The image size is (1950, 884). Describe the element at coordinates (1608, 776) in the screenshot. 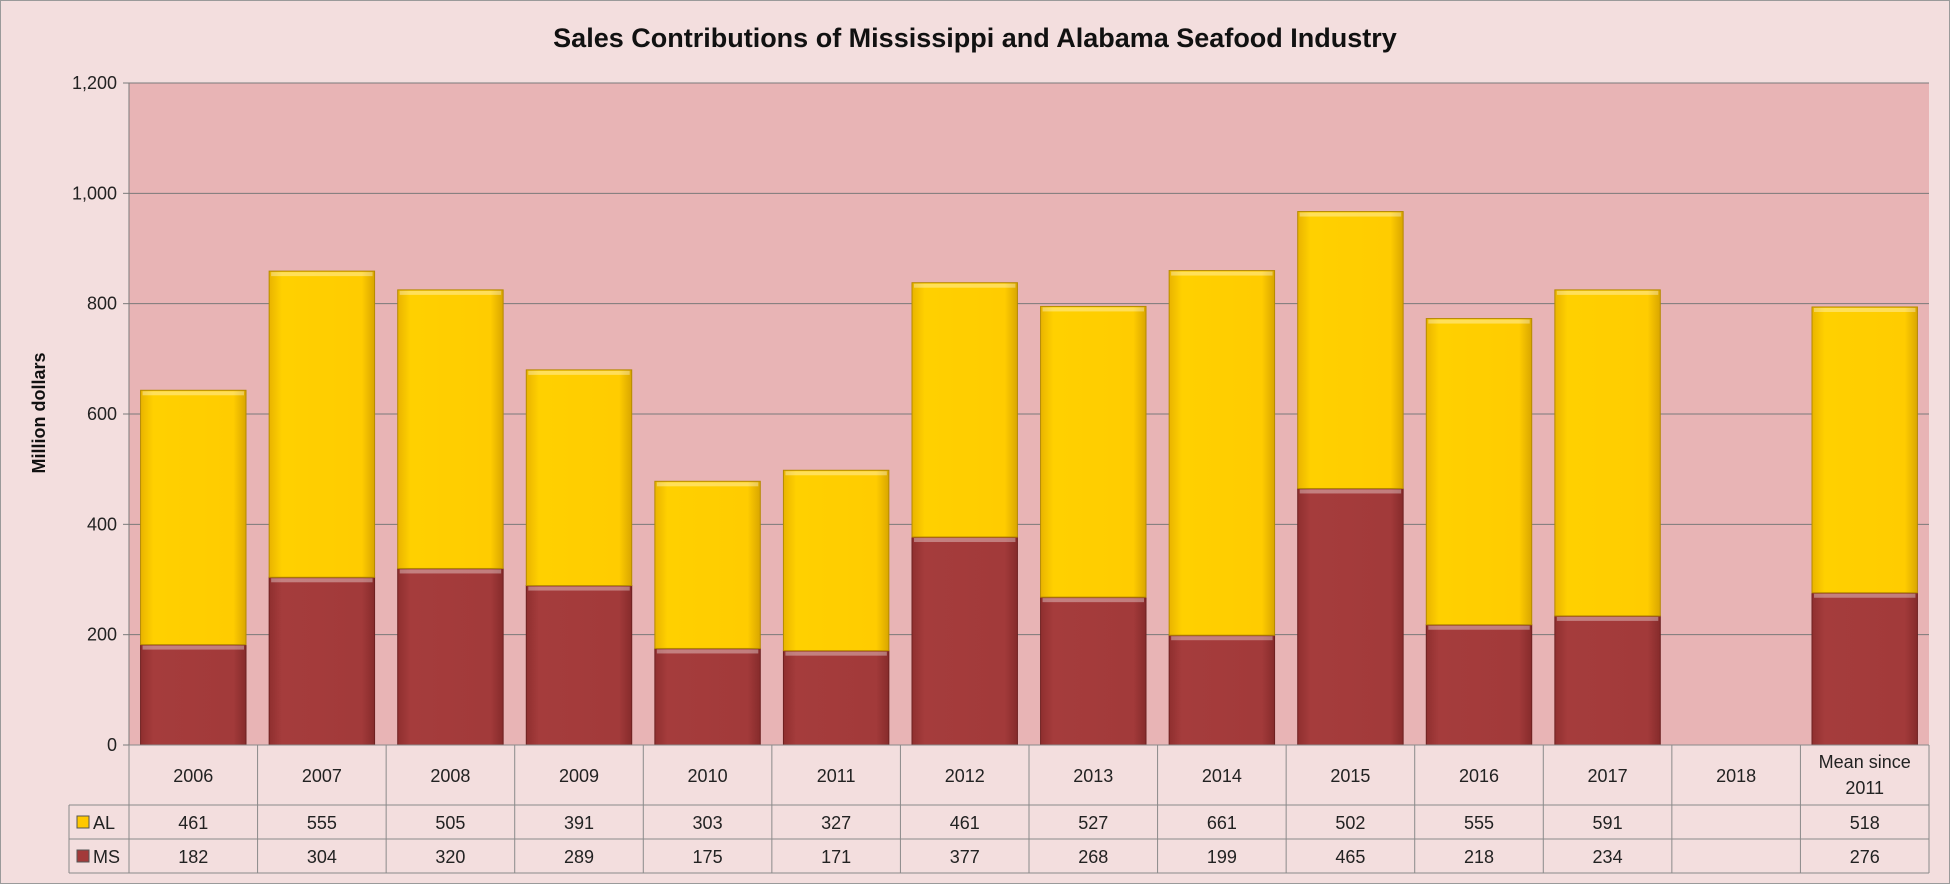

I see `x-tick-label: 2017` at that location.